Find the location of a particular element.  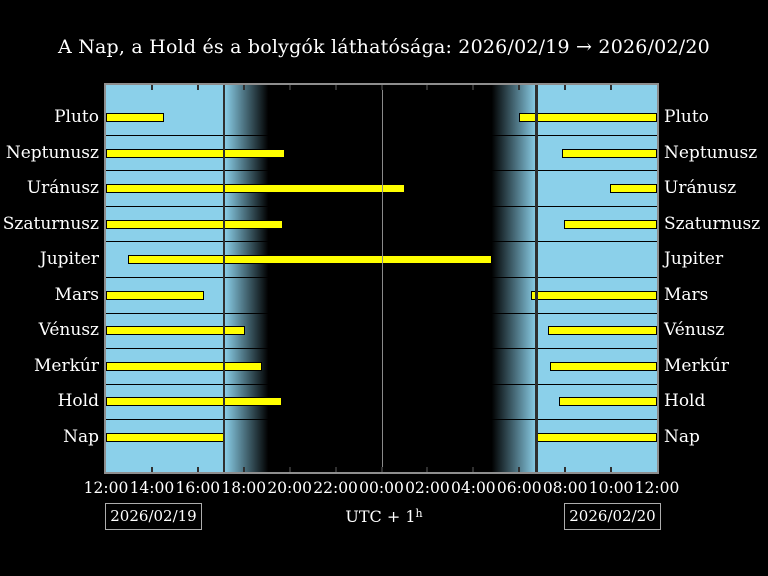

planet-label-right: Uránusz is located at coordinates (700, 188).